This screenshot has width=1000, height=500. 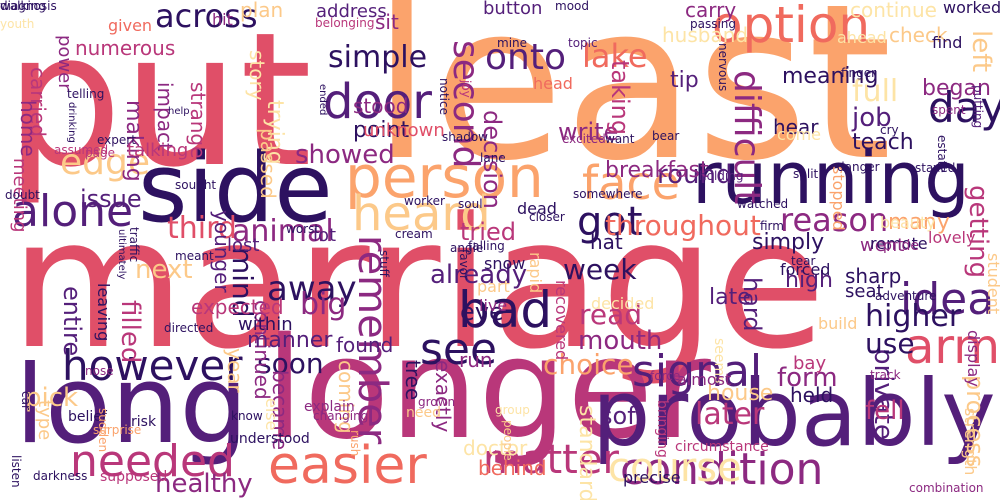 I want to click on word: lane, so click(x=493, y=158).